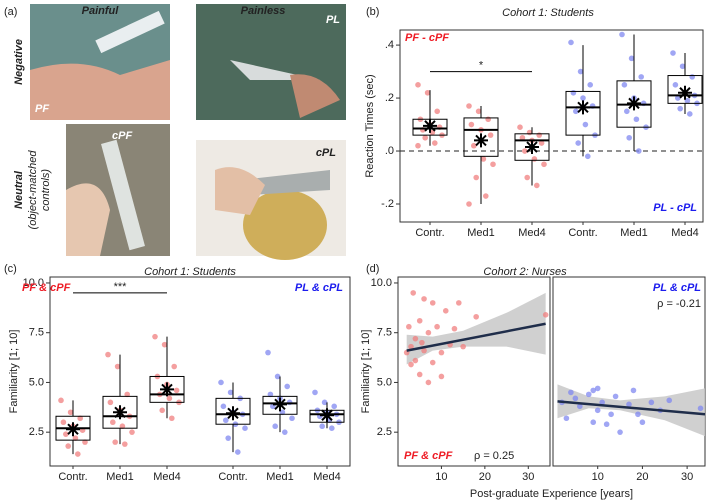  What do you see at coordinates (634, 233) in the screenshot?
I see `x-tick-label: Med1` at bounding box center [634, 233].